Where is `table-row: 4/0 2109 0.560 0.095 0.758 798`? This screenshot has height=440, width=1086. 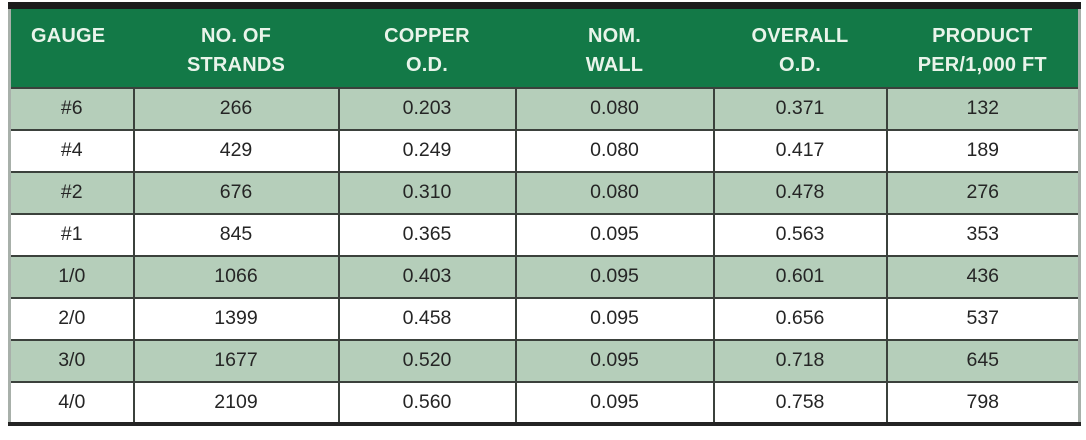 table-row: 4/0 2109 0.560 0.095 0.758 798 is located at coordinates (544, 402).